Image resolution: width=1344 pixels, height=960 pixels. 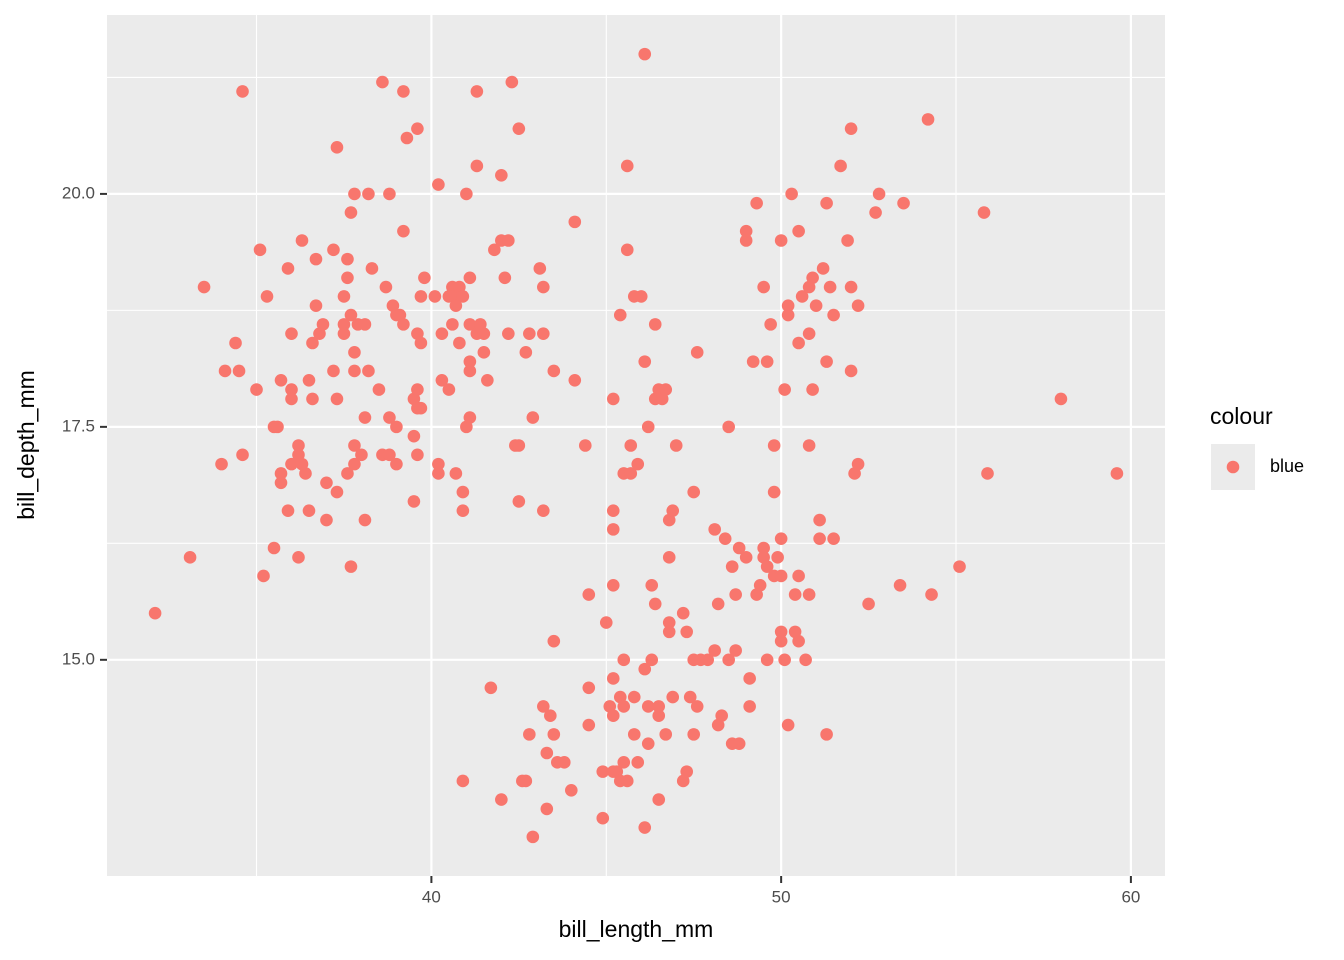 What do you see at coordinates (78, 192) in the screenshot?
I see `y-tick-label: 20.0` at bounding box center [78, 192].